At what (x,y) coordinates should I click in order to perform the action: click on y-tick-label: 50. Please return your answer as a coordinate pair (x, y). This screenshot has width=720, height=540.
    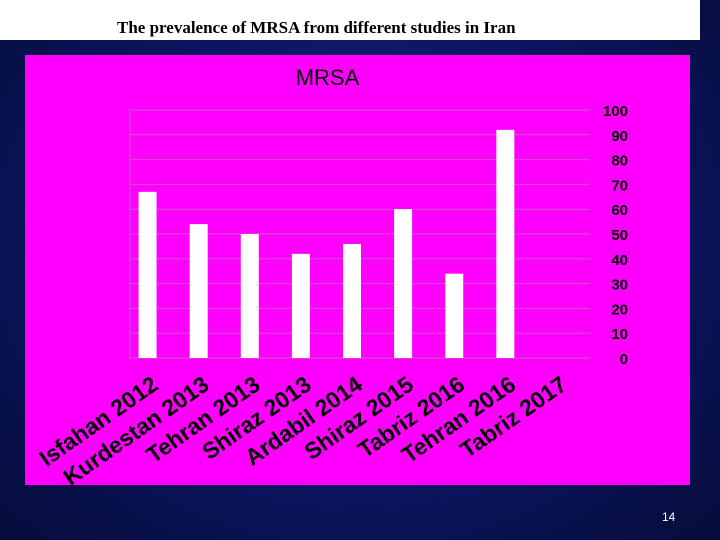
    Looking at the image, I should click on (619, 235).